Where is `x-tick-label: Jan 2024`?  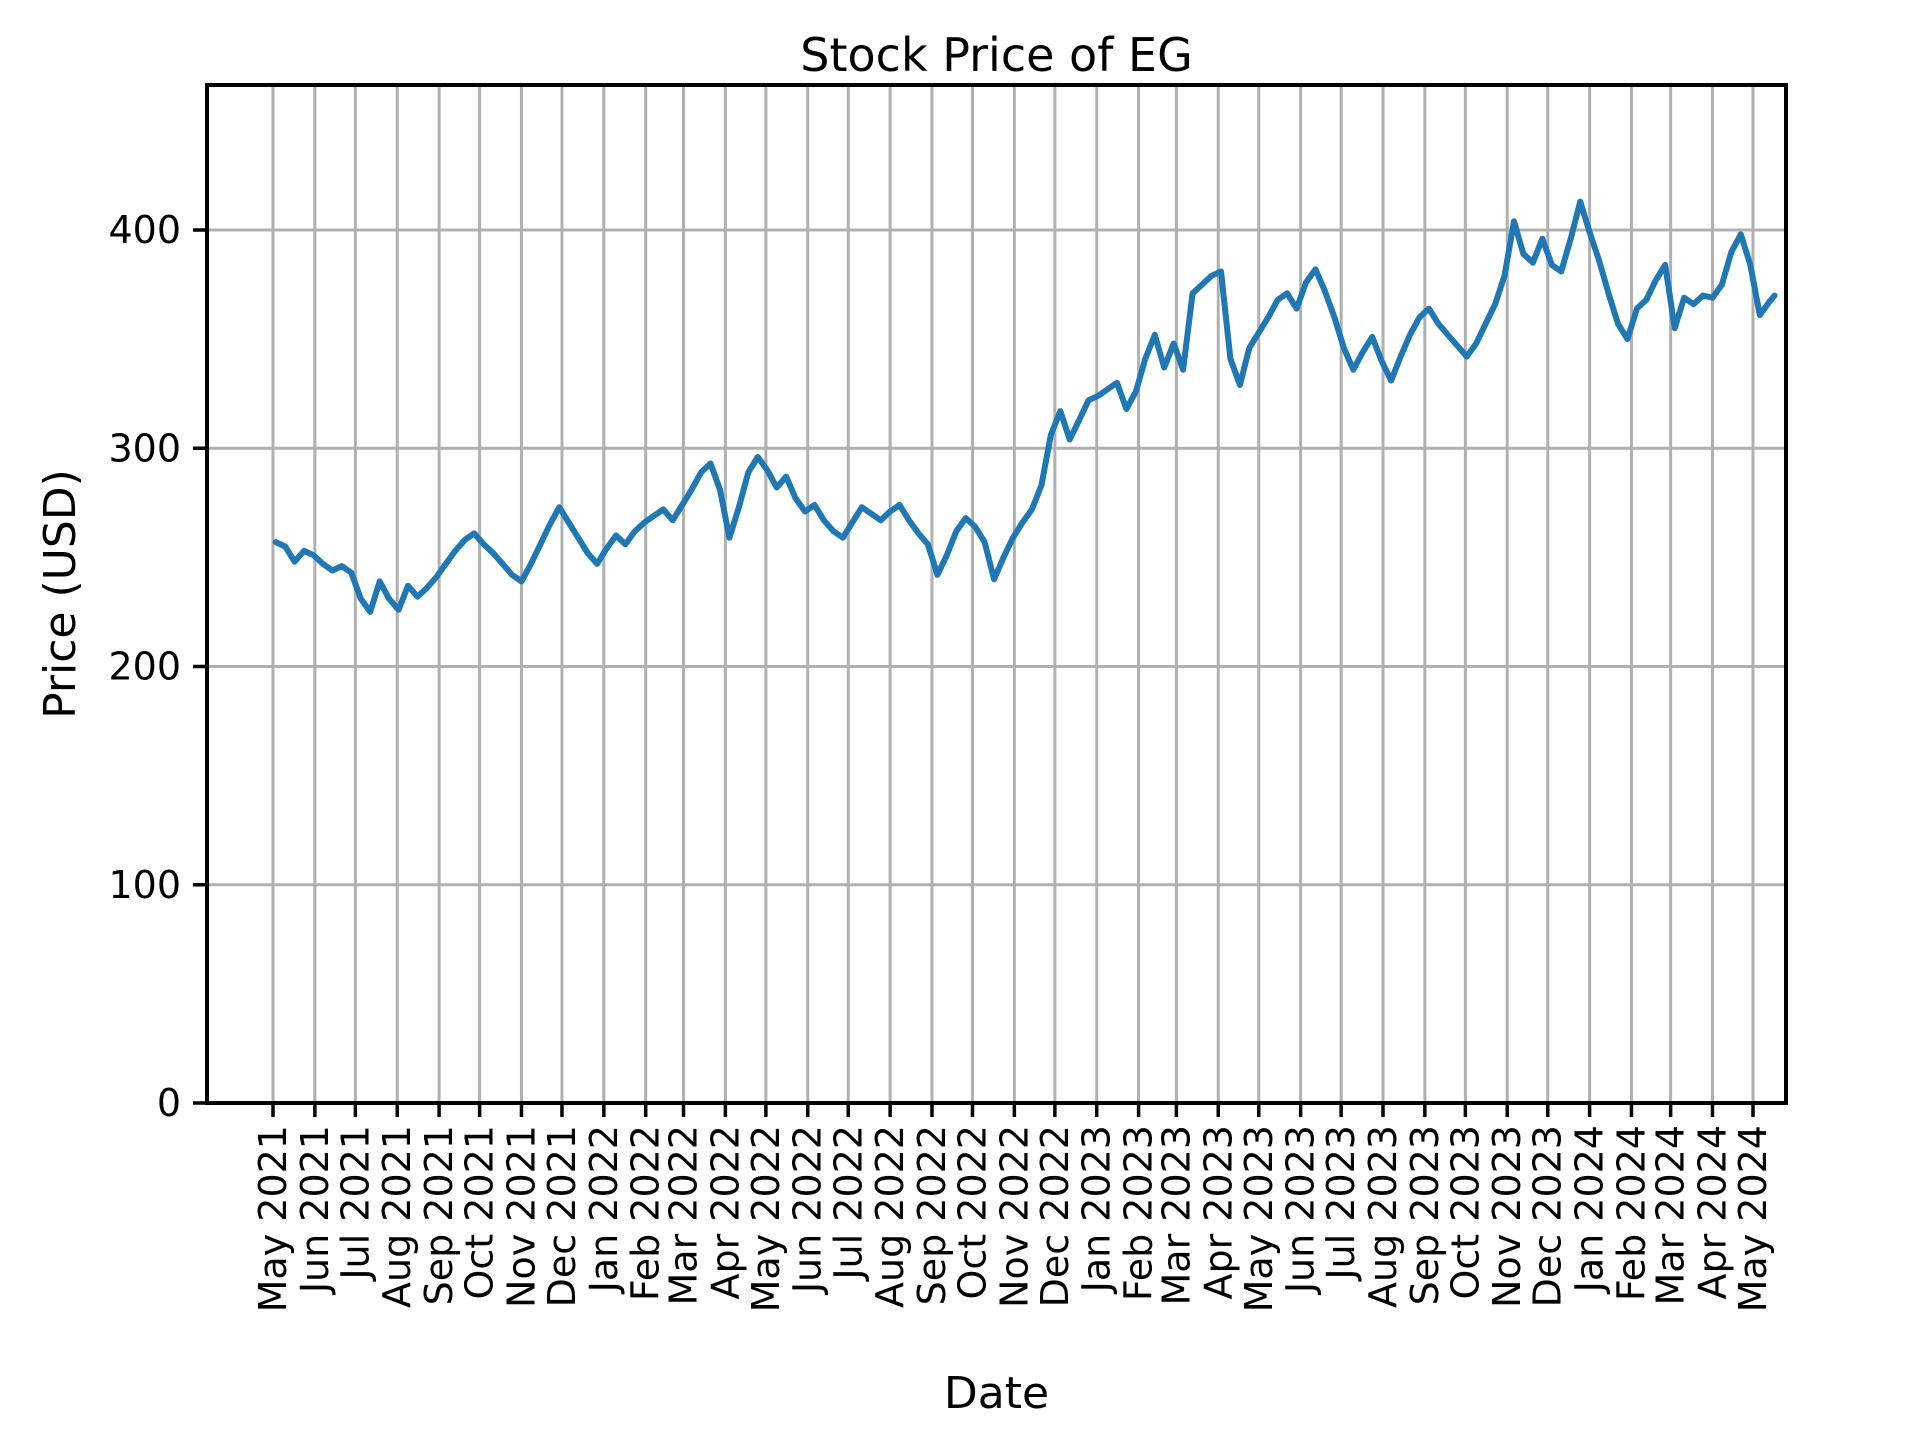 x-tick-label: Jan 2024 is located at coordinates (1590, 1209).